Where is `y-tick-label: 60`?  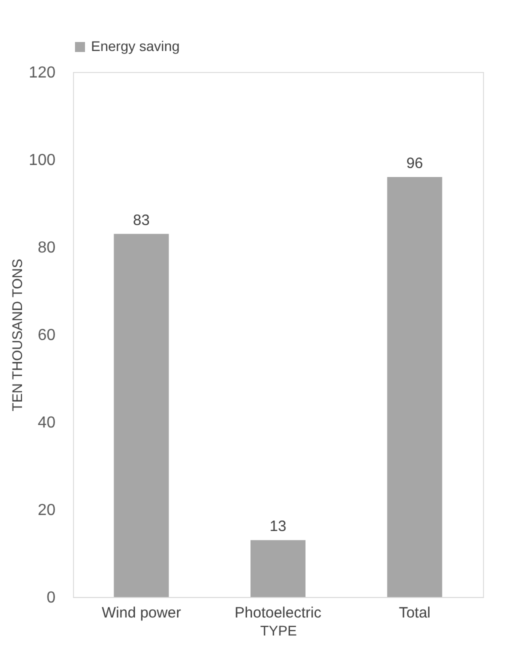
y-tick-label: 60 is located at coordinates (47, 335).